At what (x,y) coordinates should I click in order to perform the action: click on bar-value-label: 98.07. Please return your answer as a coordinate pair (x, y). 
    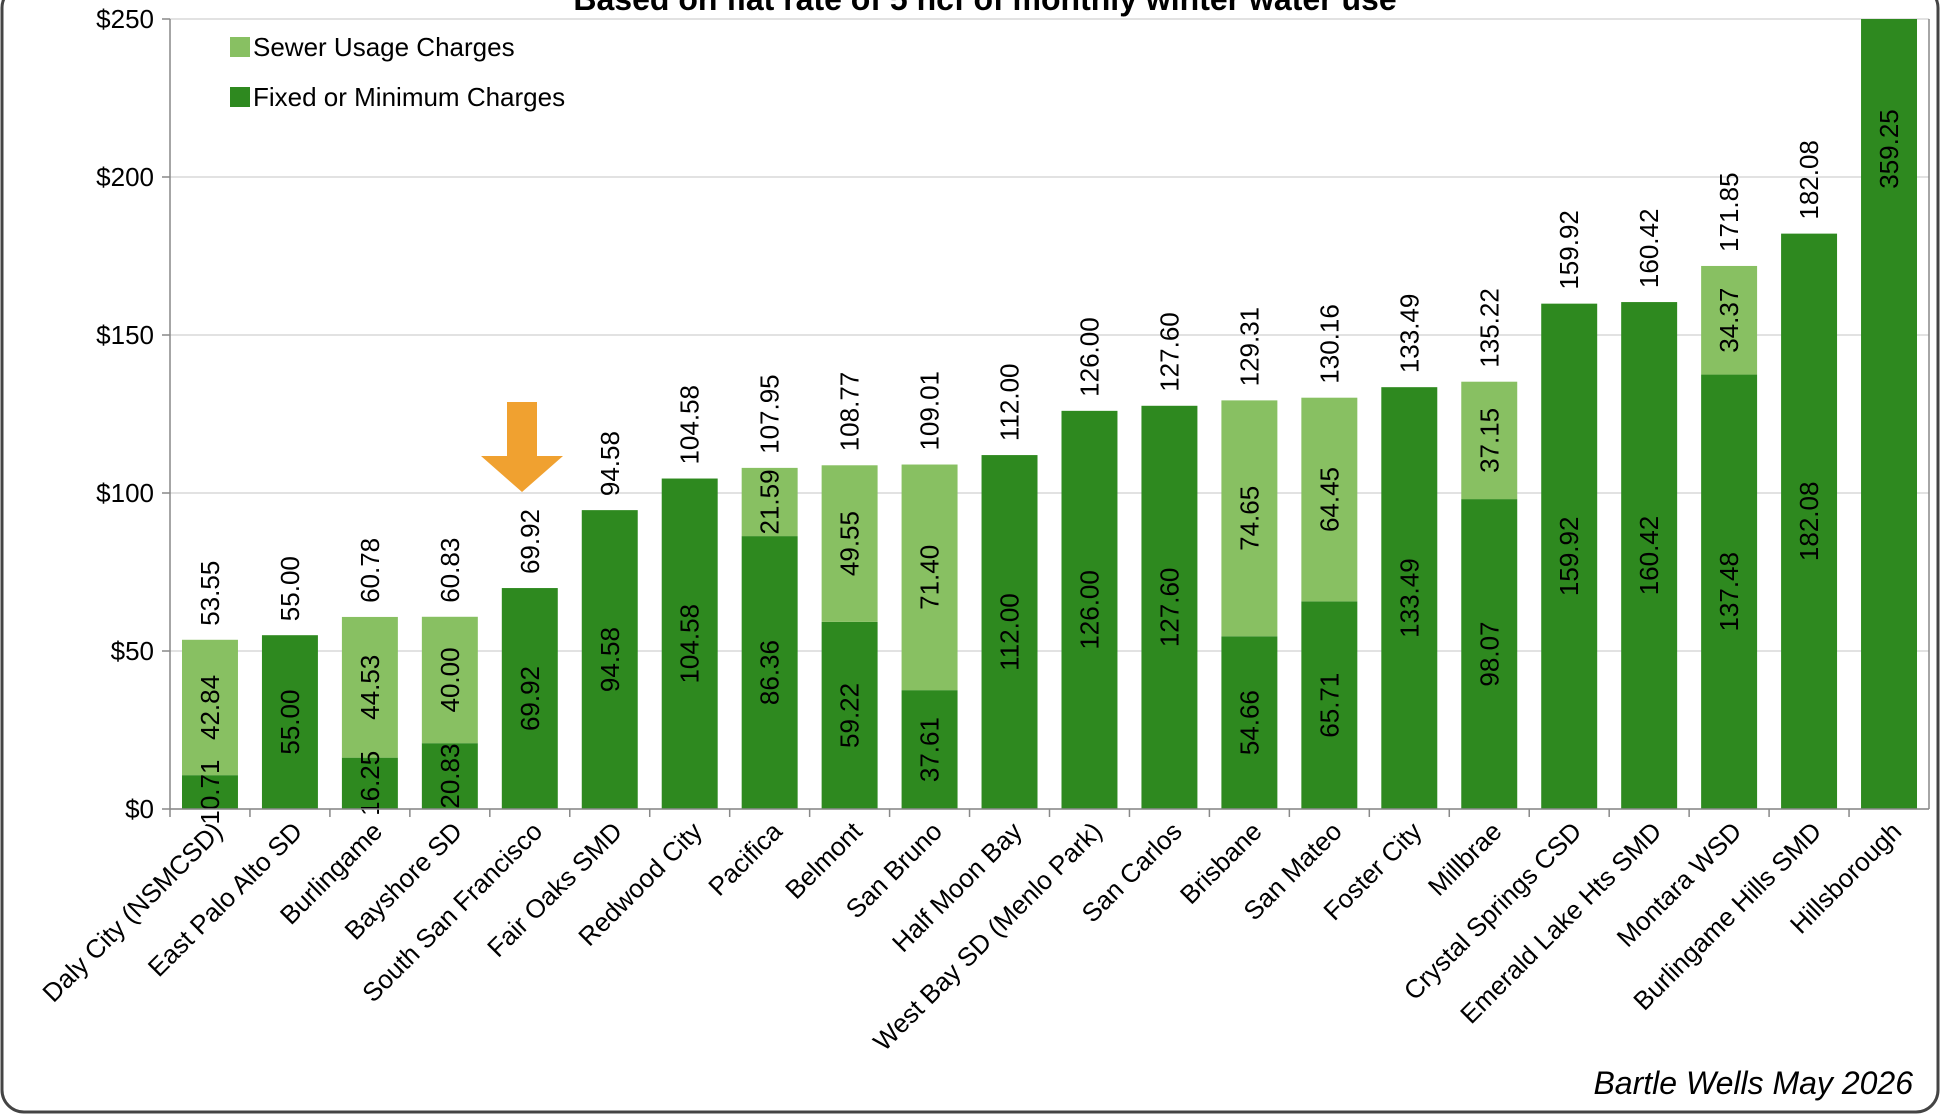
    Looking at the image, I should click on (1489, 654).